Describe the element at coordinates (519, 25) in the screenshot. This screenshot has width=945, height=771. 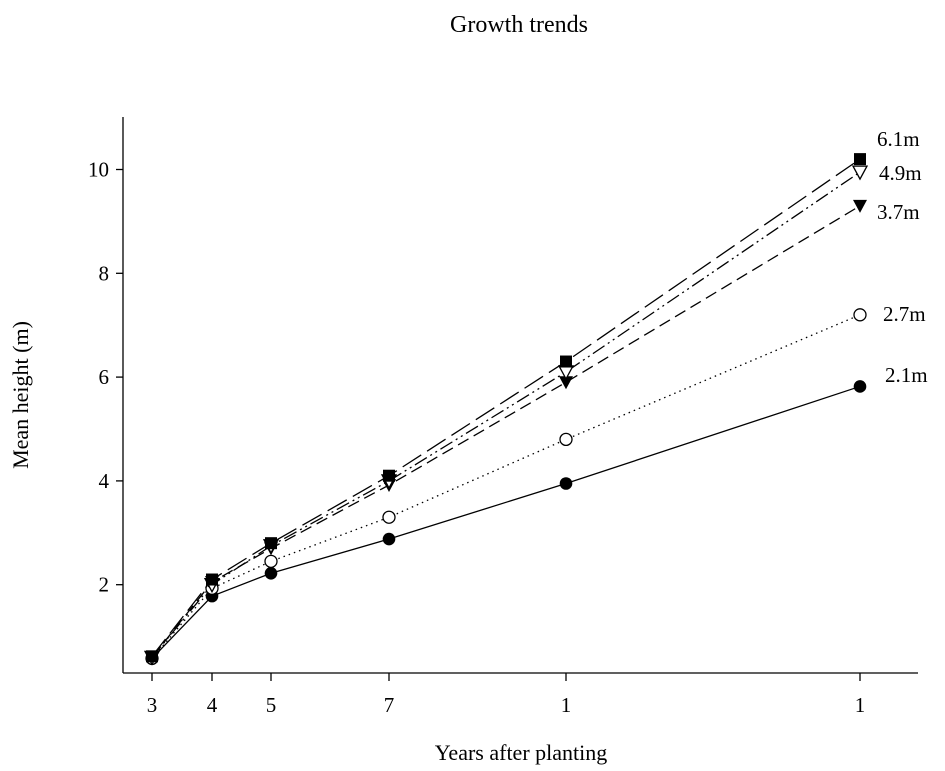
I see `chart-title: Growth trends` at that location.